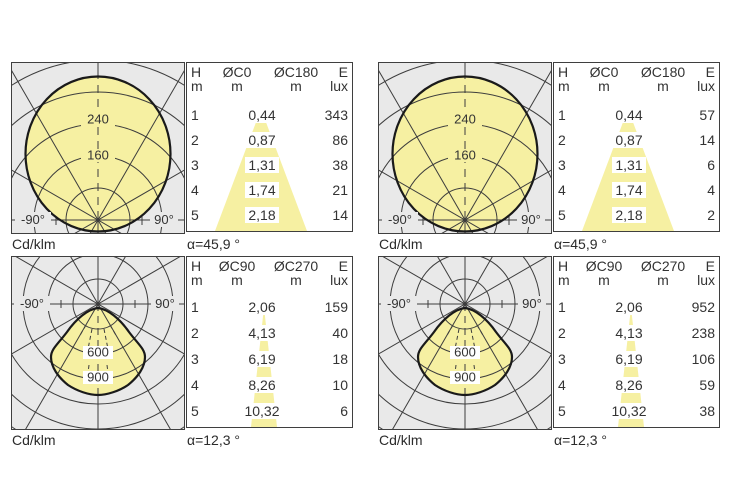 This screenshot has height=490, width=736. I want to click on diameter-cell: 1,74, so click(262, 190).